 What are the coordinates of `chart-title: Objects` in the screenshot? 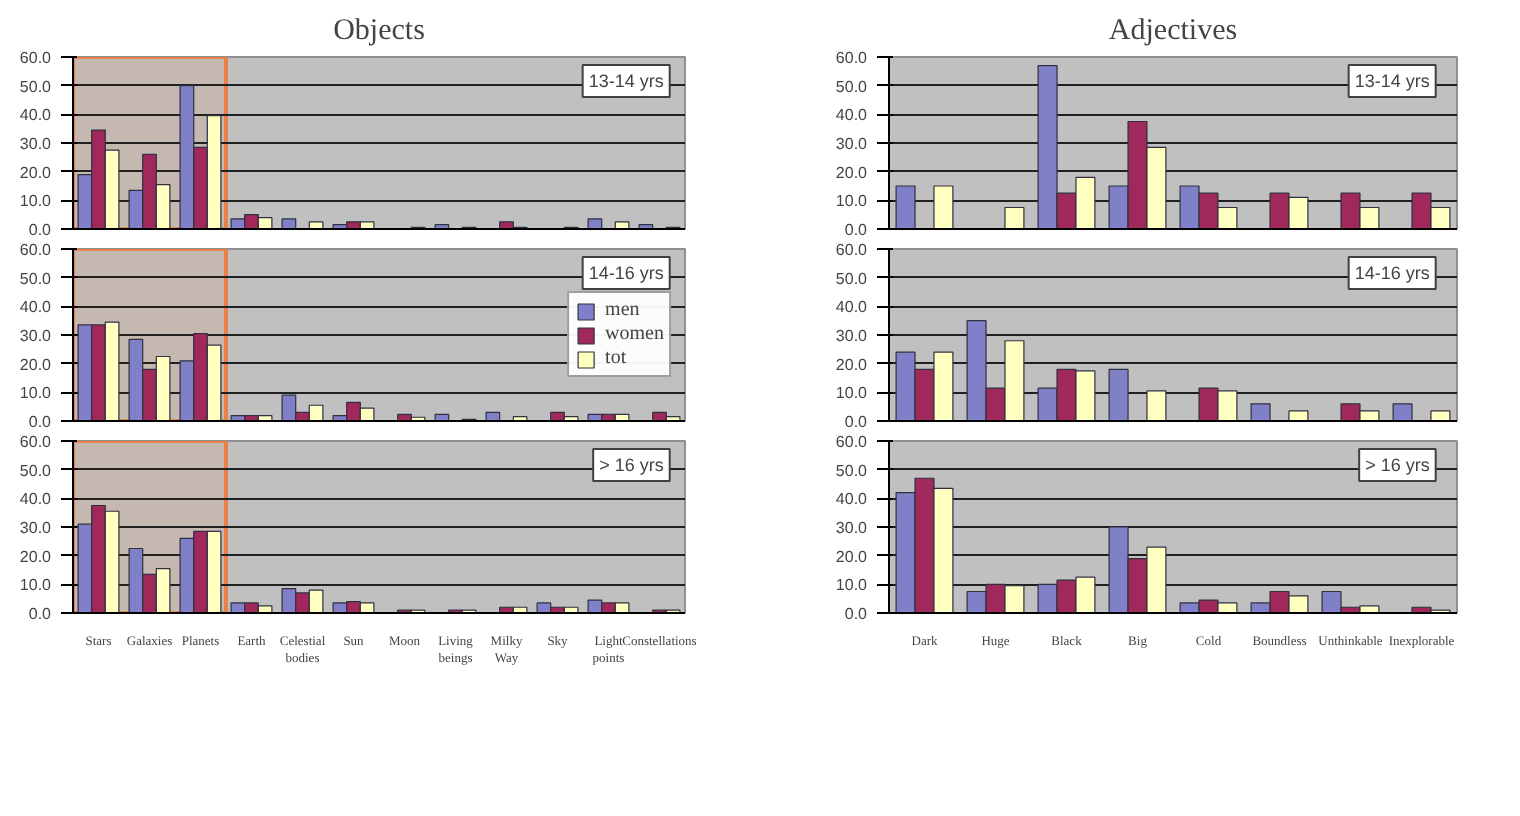 It's located at (379, 31).